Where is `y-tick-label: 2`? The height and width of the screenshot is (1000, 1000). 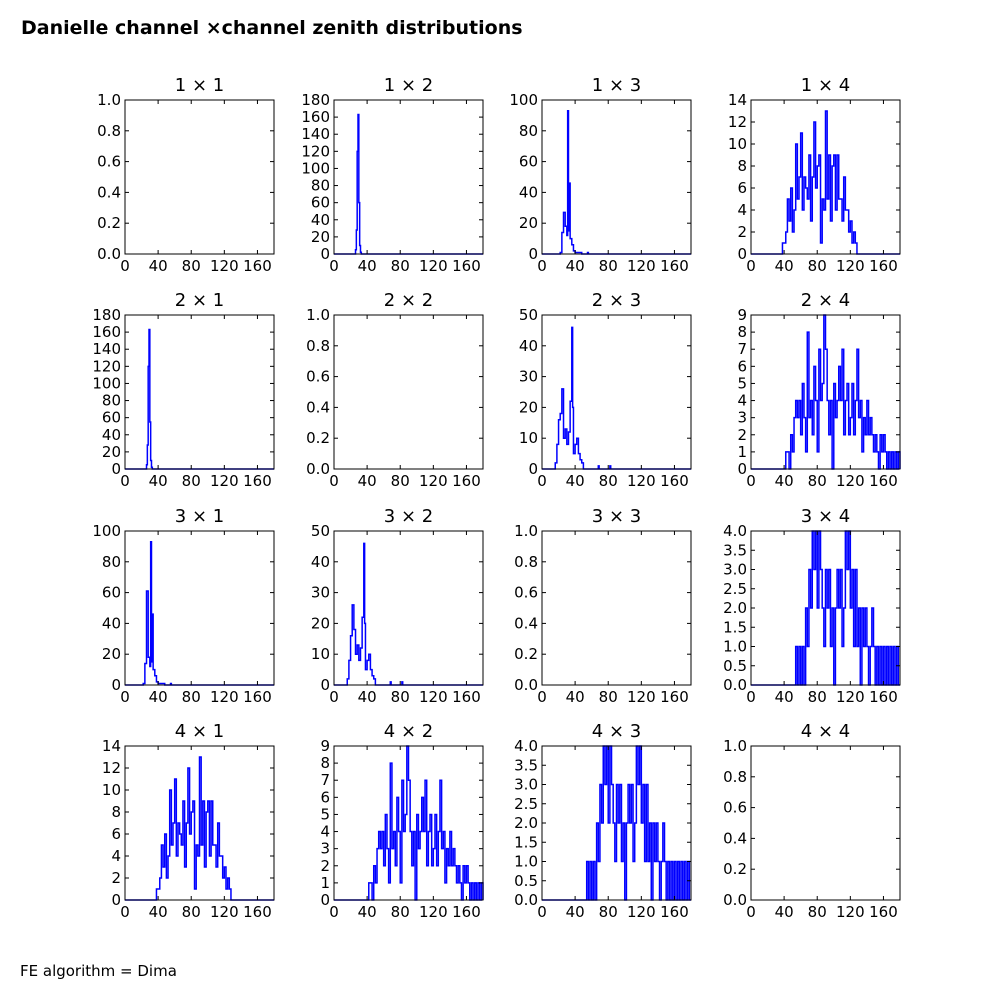 y-tick-label: 2 is located at coordinates (742, 232).